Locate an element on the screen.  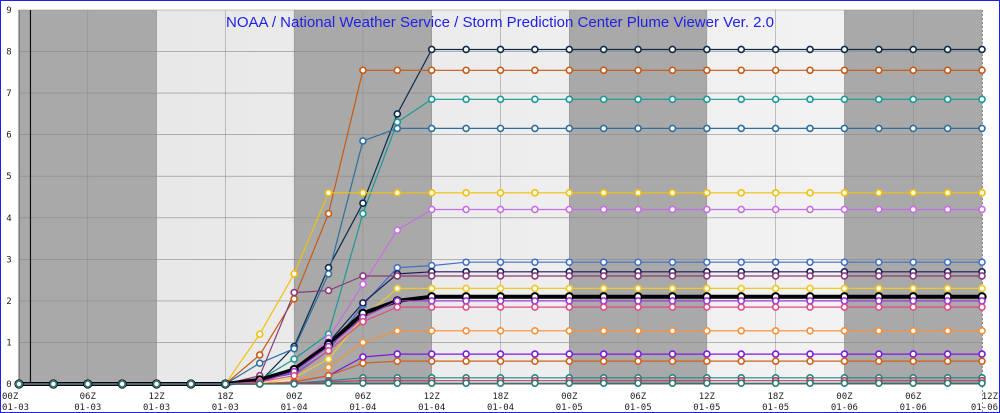
x-tick-label-time: 06Z is located at coordinates (913, 397).